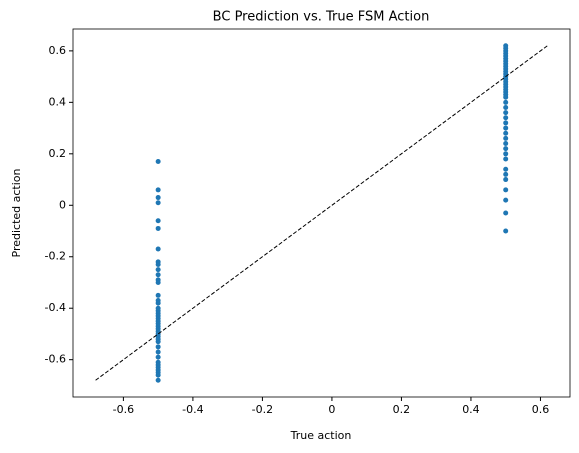 This screenshot has height=453, width=579. What do you see at coordinates (16, 212) in the screenshot?
I see `y-axis-label: Predicted action` at bounding box center [16, 212].